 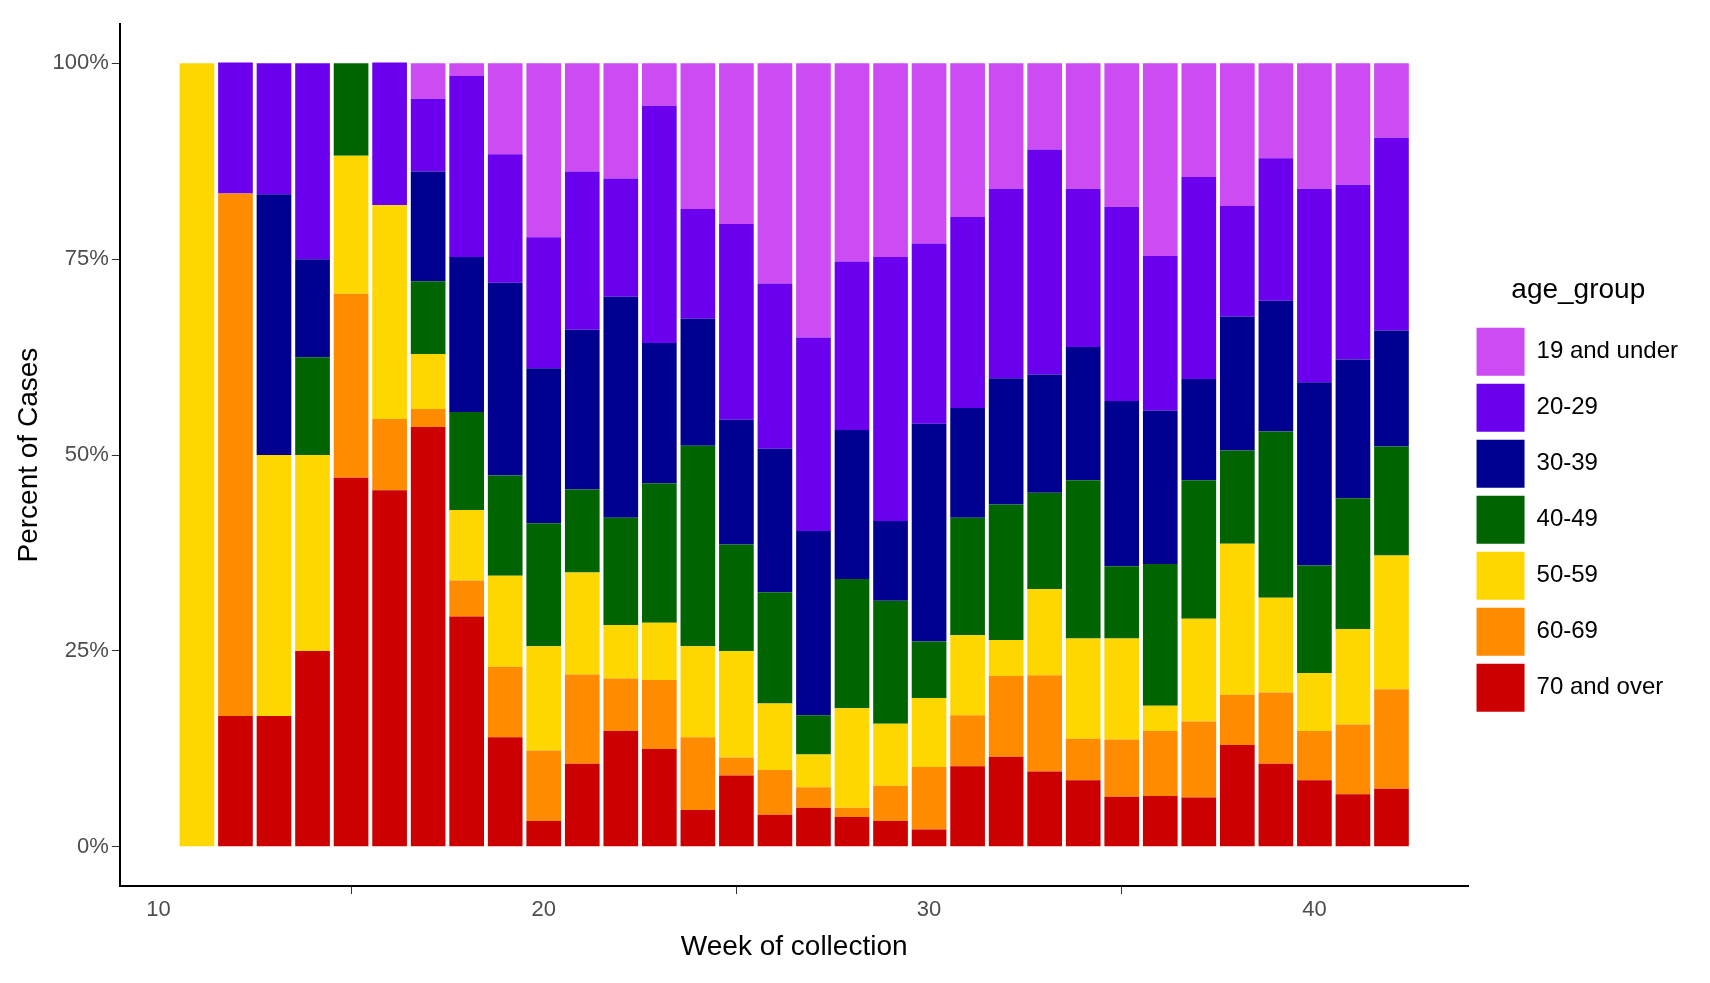 I want to click on legend-label: 19 and under, so click(x=1607, y=350).